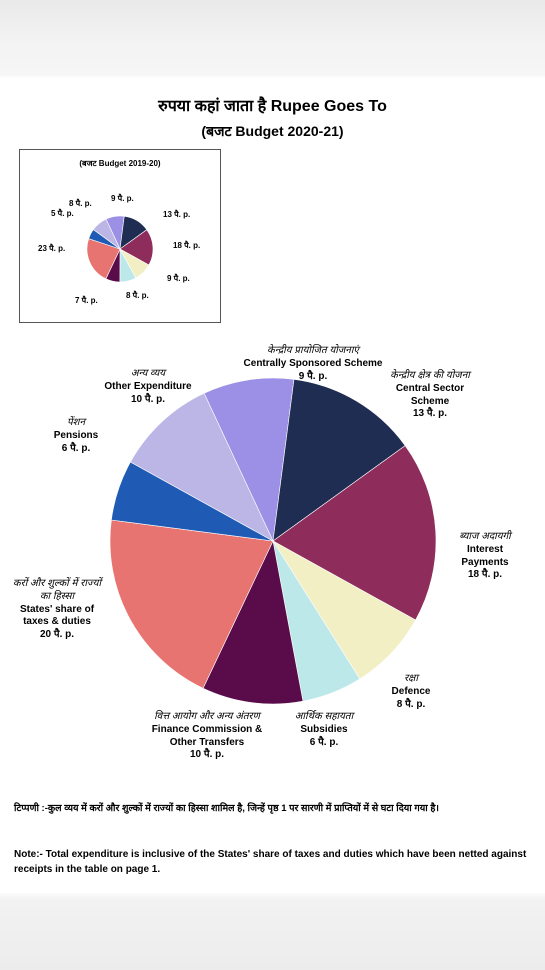 The width and height of the screenshot is (545, 970). I want to click on page-title: रुपया कहां जाता है Rupee Goes To, so click(272, 106).